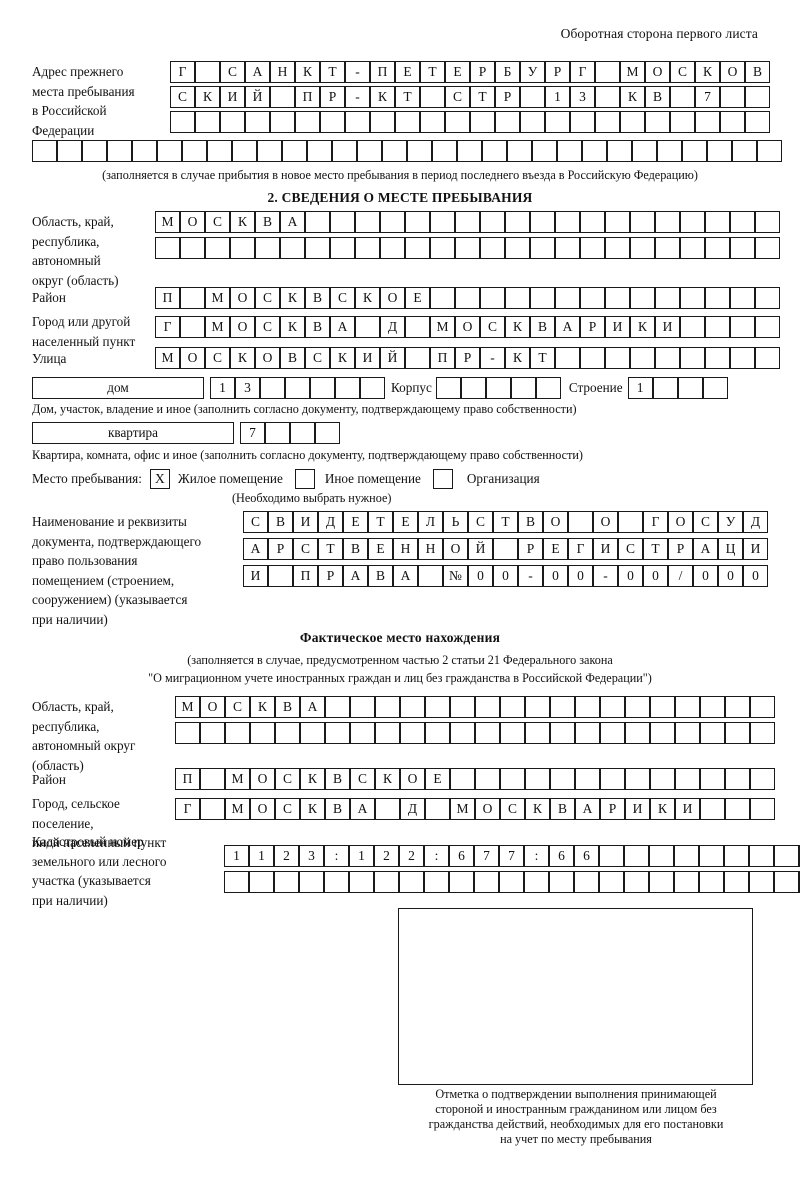 The image size is (800, 1180). What do you see at coordinates (505, 576) in the screenshot?
I see `char-cell: 0` at bounding box center [505, 576].